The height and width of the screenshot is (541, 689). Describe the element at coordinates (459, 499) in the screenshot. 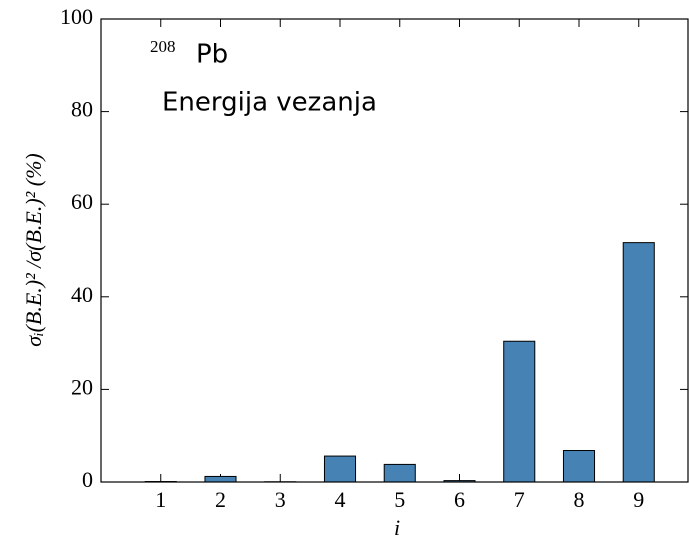

I see `x-tick-label: 6` at that location.